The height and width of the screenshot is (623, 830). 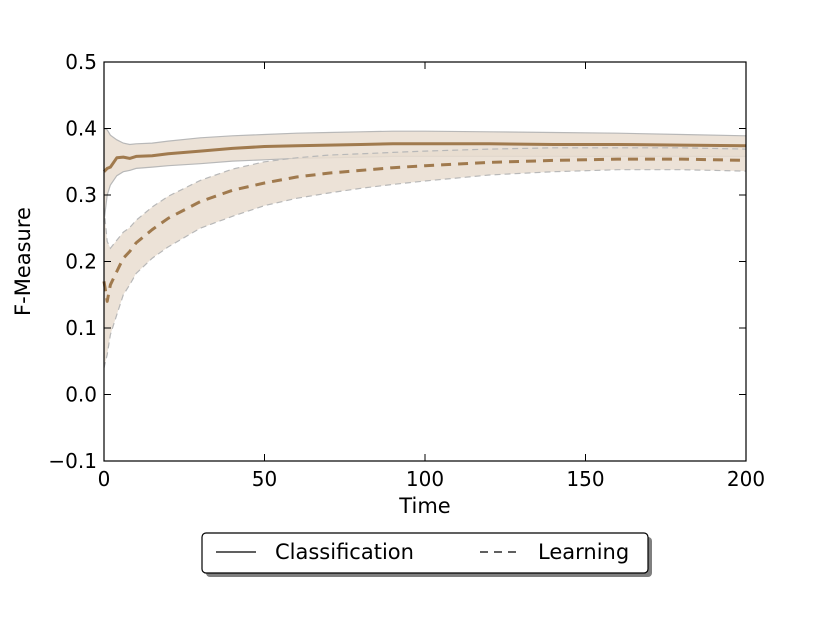 What do you see at coordinates (425, 479) in the screenshot?
I see `x-tick-label: 100` at bounding box center [425, 479].